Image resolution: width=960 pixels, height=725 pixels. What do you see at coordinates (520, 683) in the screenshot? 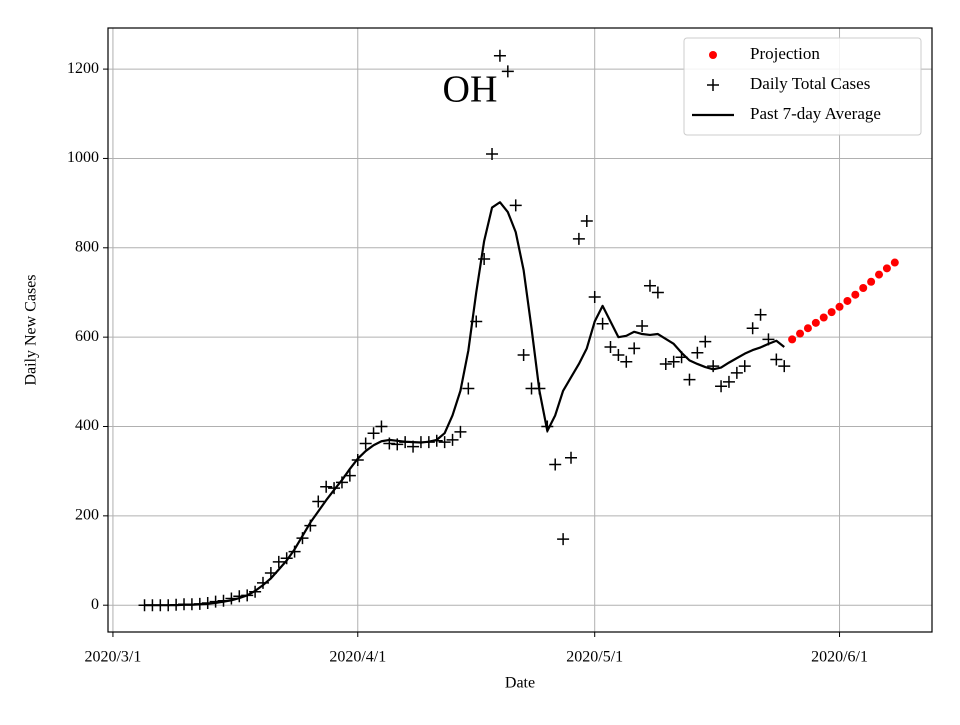
I see `x-axis-label: Date` at bounding box center [520, 683].